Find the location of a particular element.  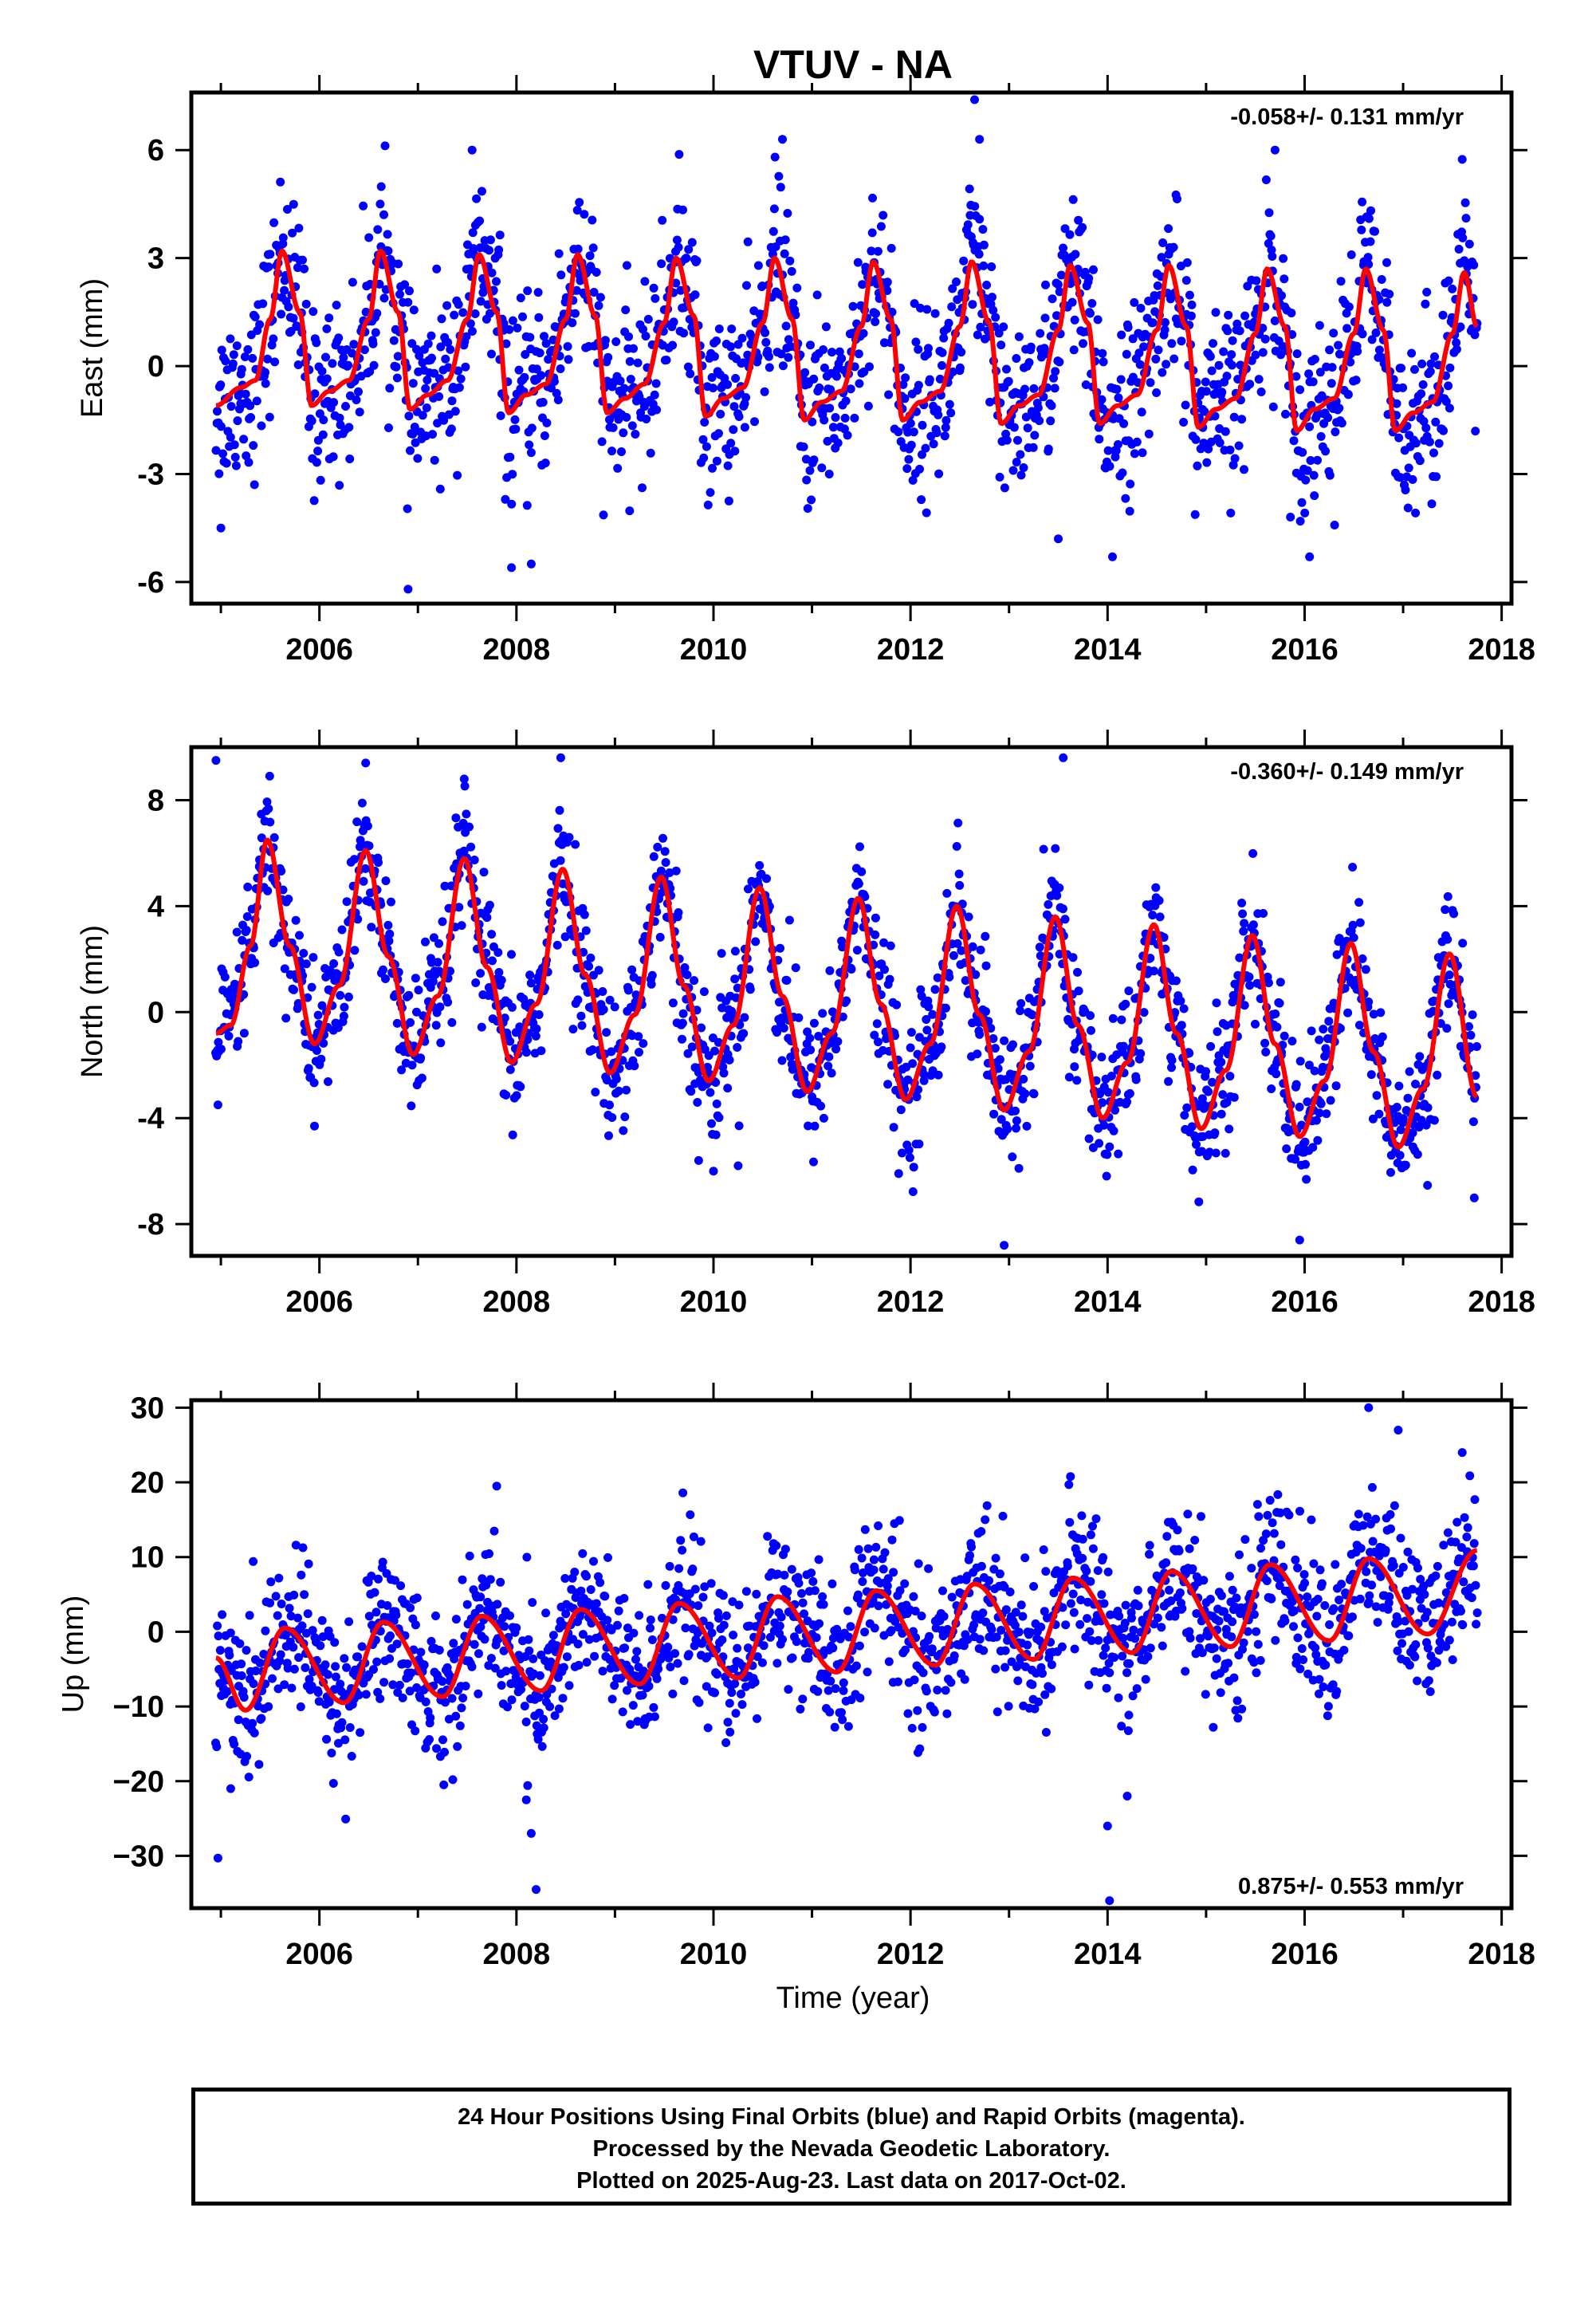

east-rate-annotation: -0.058+/- 0.131 mm/yr is located at coordinates (1347, 117).